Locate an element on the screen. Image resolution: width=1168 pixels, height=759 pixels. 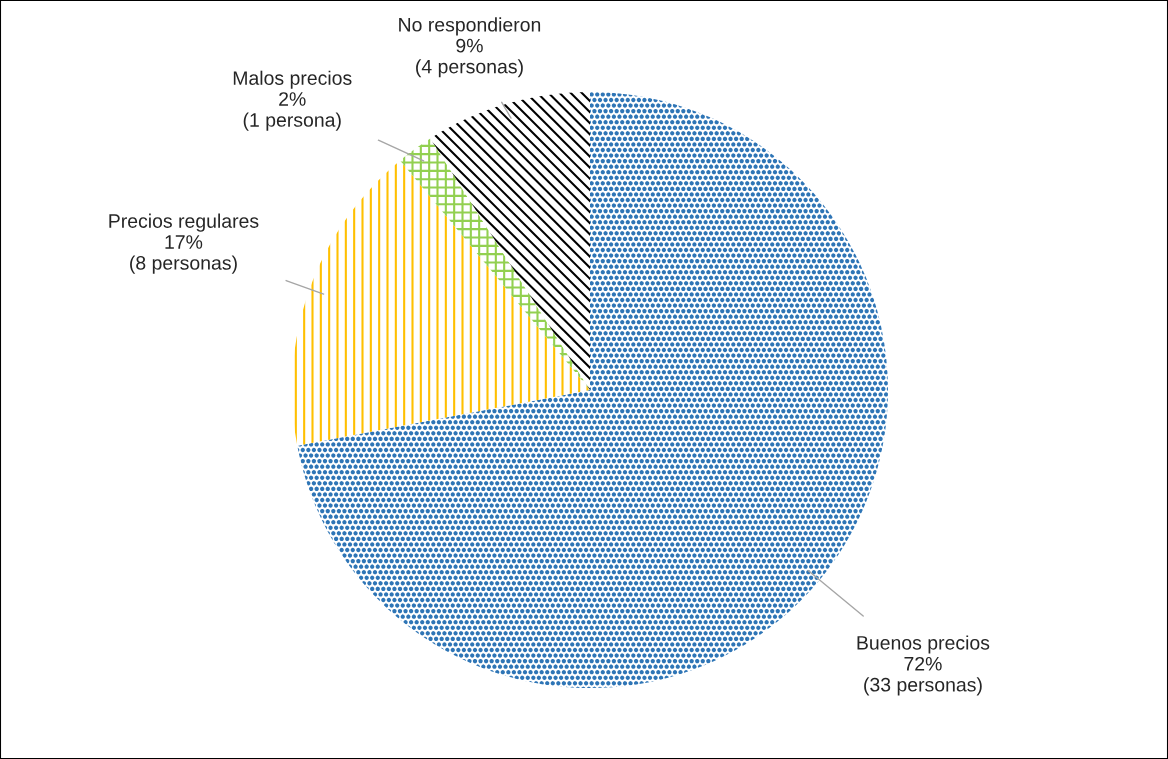
slice-label: No respondieron is located at coordinates (470, 26).